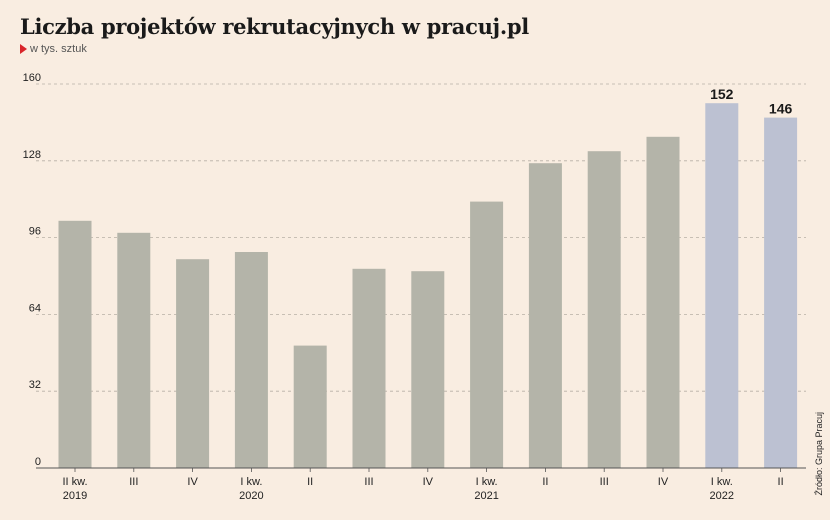 Image resolution: width=830 pixels, height=520 pixels. What do you see at coordinates (781, 109) in the screenshot?
I see `data-label: 146` at bounding box center [781, 109].